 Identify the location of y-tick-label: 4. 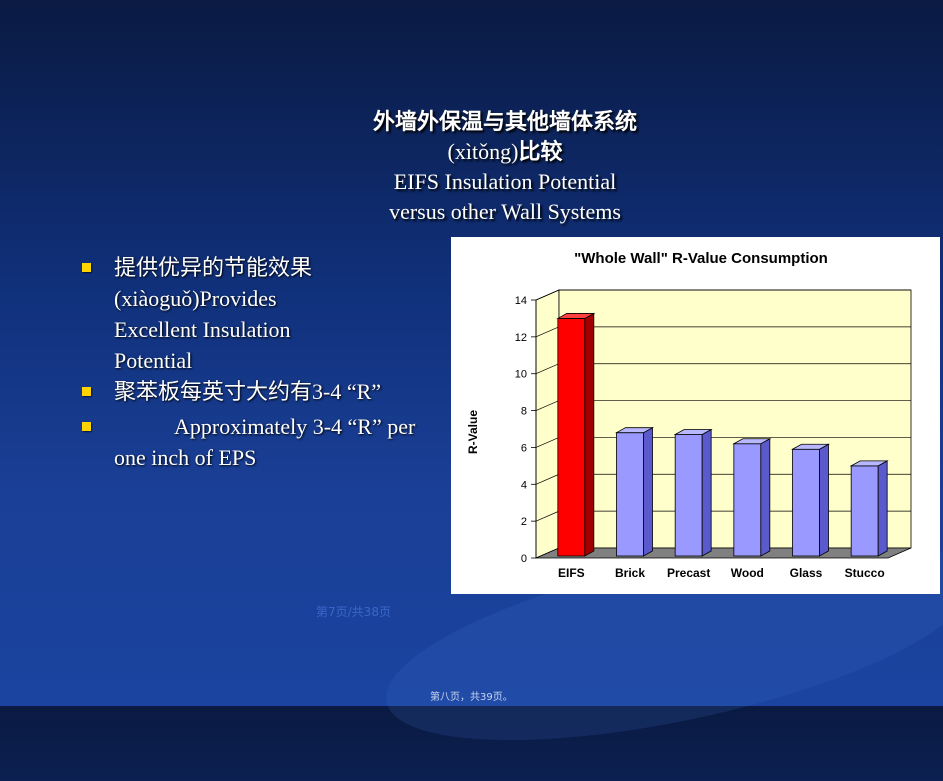
(524, 485).